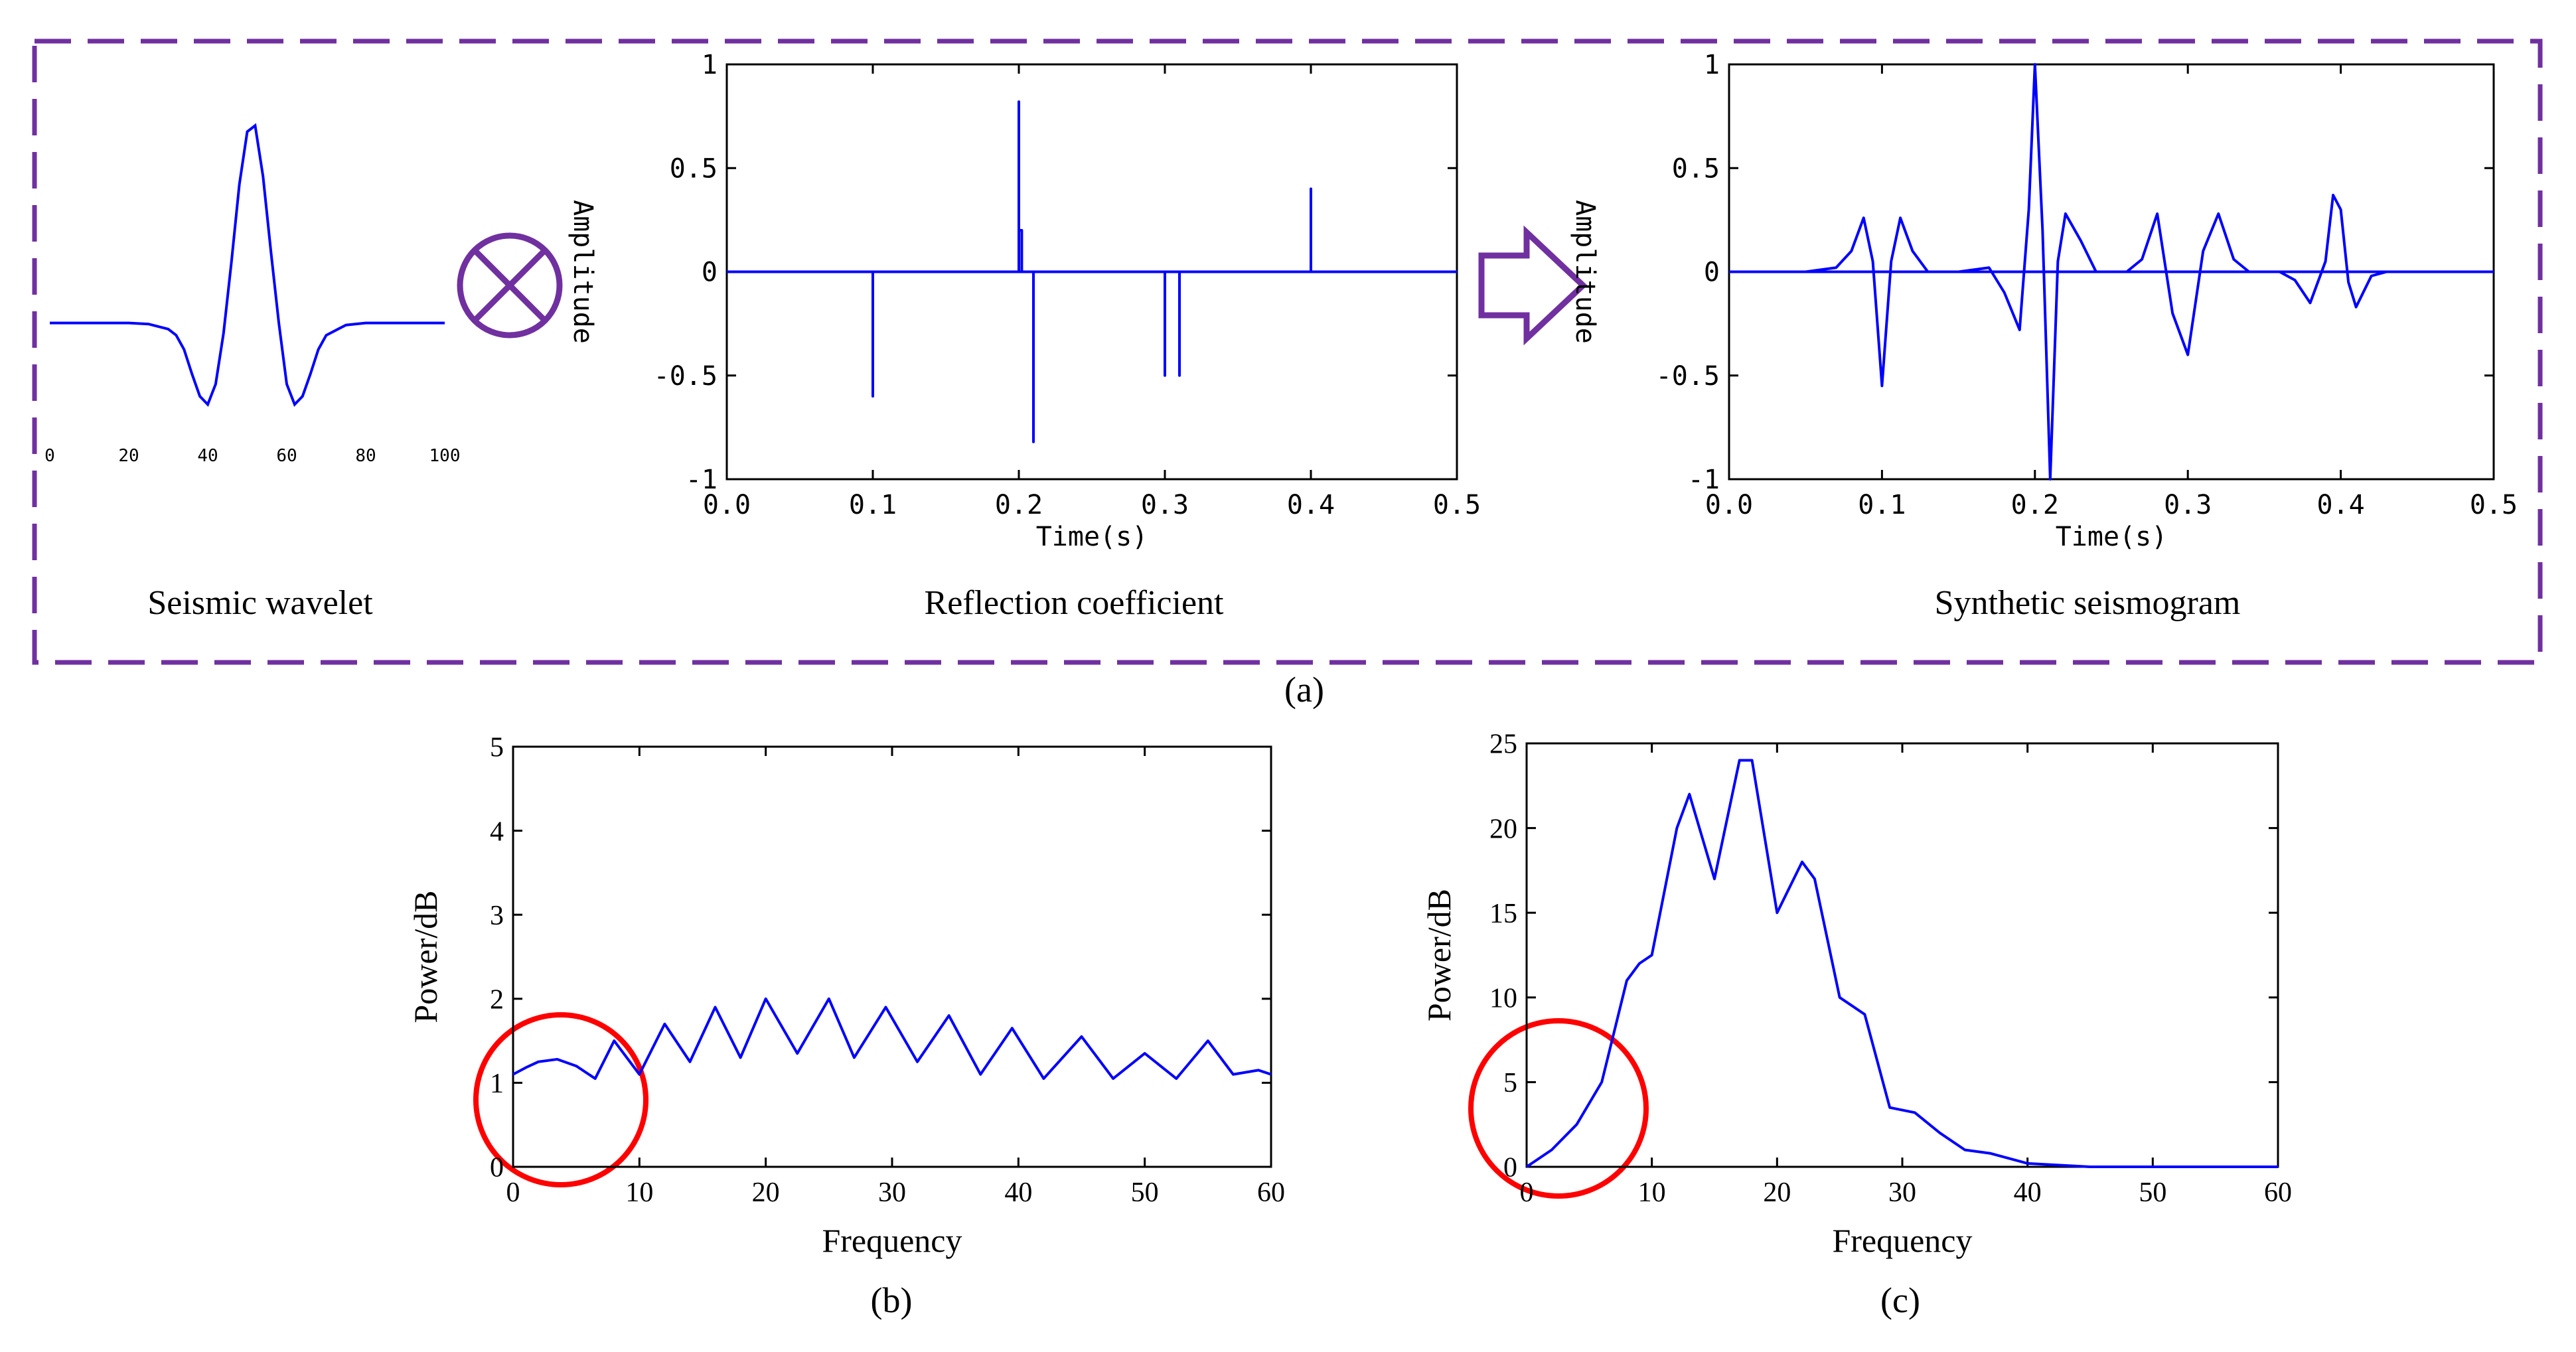 The width and height of the screenshot is (2576, 1352). Describe the element at coordinates (497, 1000) in the screenshot. I see `y-tick-label: 2` at that location.